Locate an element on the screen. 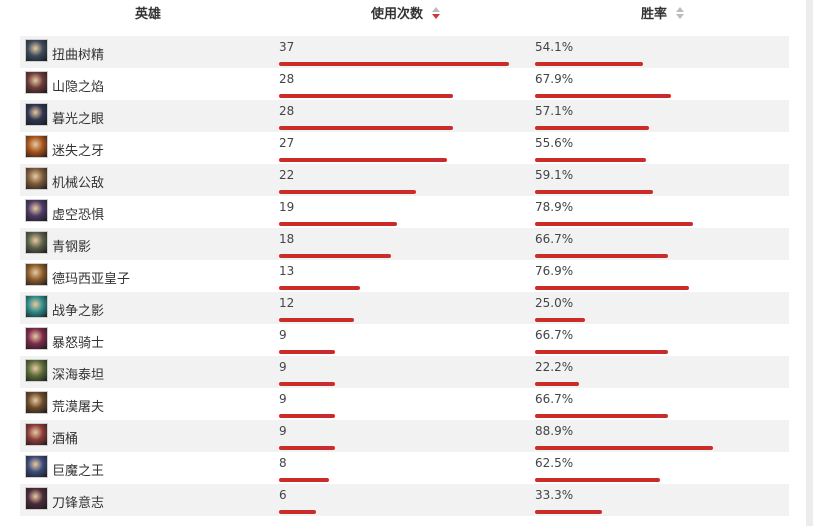  hero-name: 暮光之眼 is located at coordinates (78, 119).